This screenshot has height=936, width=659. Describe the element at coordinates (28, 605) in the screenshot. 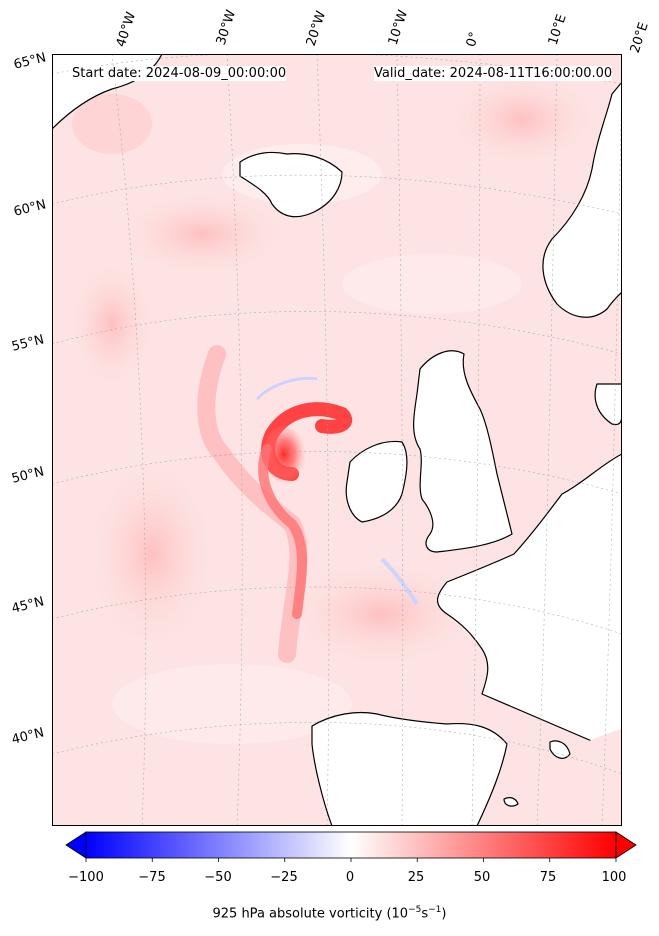

I see `lat-label-45n: 45°N` at that location.